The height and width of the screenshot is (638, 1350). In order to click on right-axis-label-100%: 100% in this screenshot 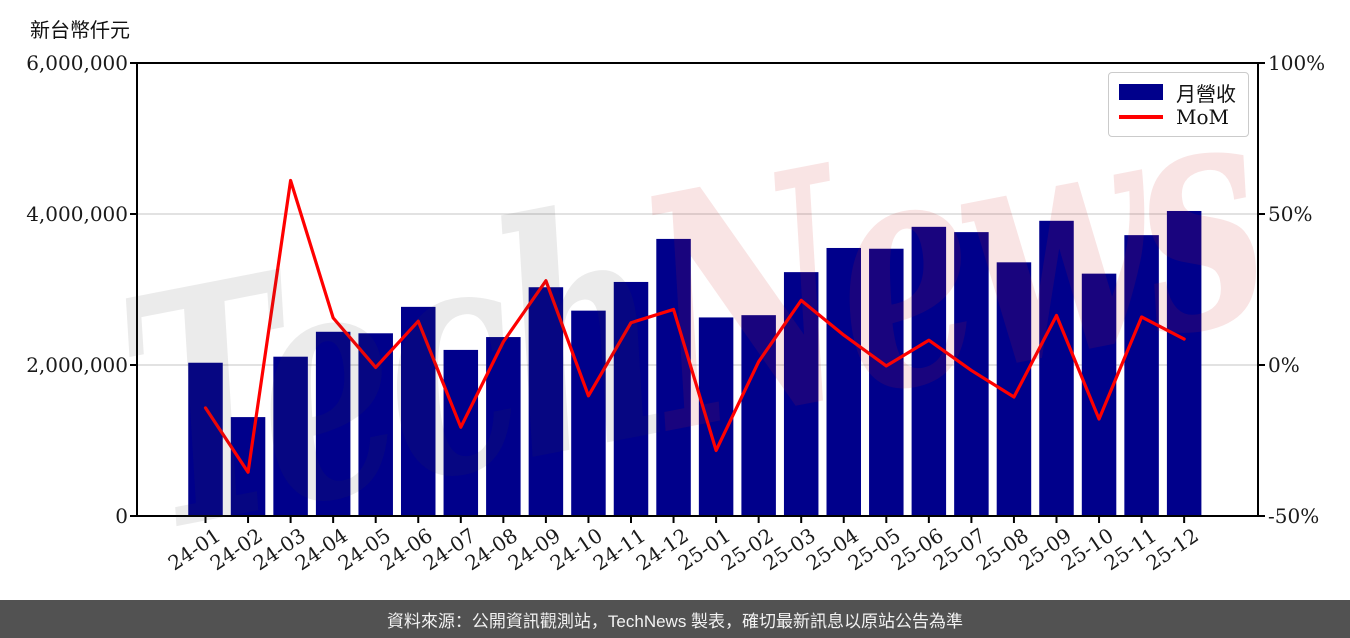, I will do `click(1297, 63)`.